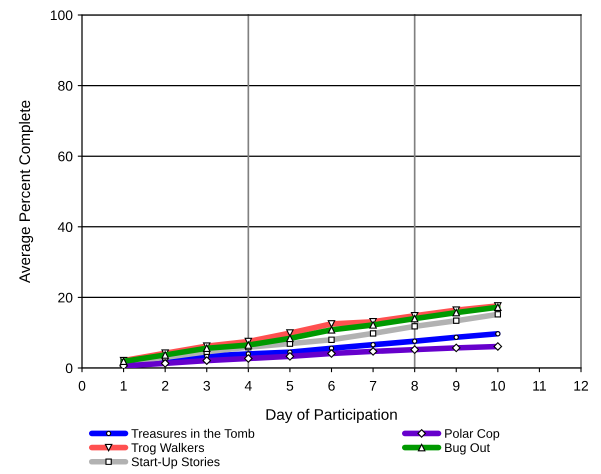 This screenshot has width=601, height=474. What do you see at coordinates (456, 385) in the screenshot?
I see `x-tick-label: 9` at bounding box center [456, 385].